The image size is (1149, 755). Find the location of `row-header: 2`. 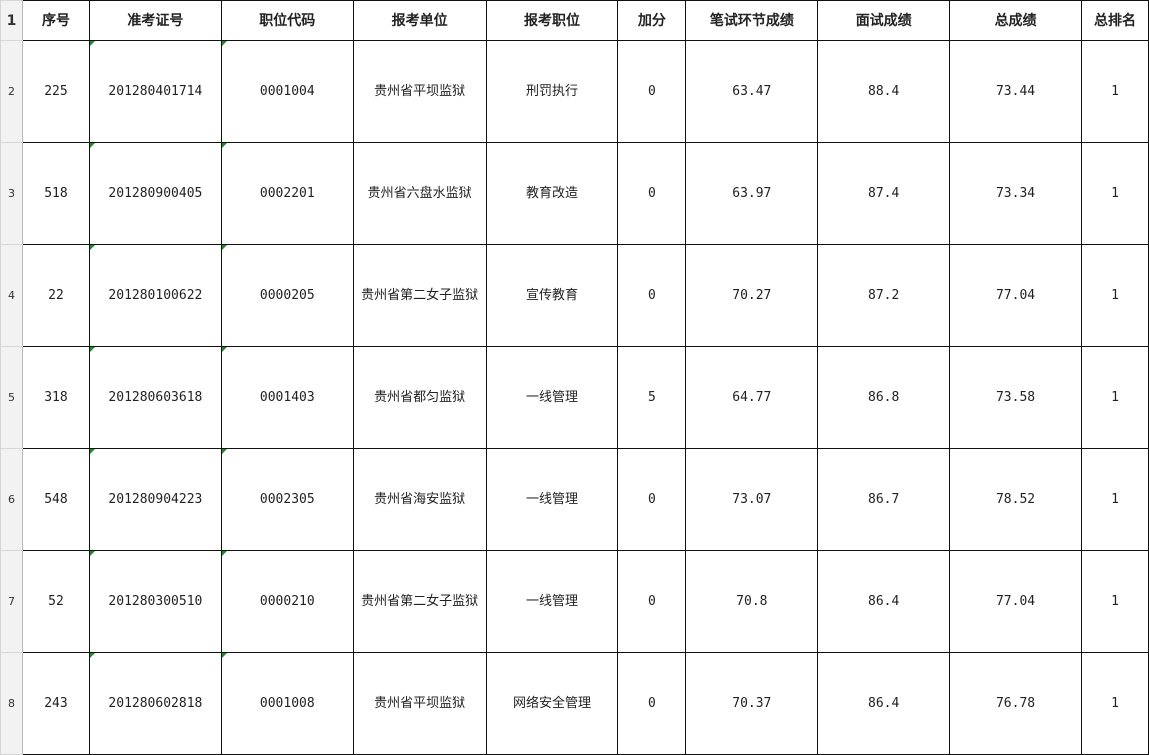

row-header: 2 is located at coordinates (11, 91).